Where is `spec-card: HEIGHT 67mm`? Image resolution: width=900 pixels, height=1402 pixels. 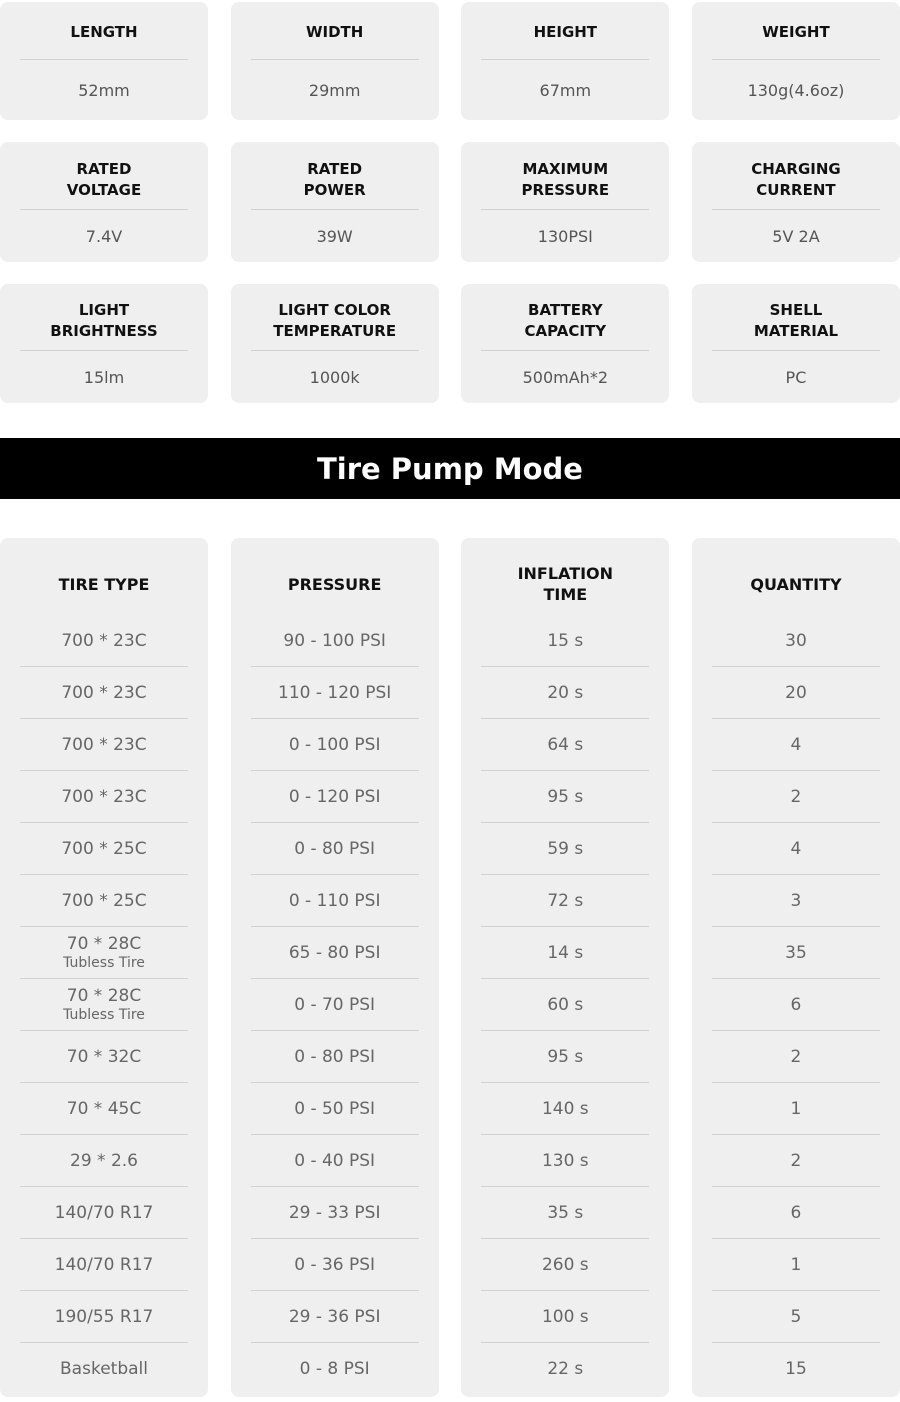 spec-card: HEIGHT 67mm is located at coordinates (565, 61).